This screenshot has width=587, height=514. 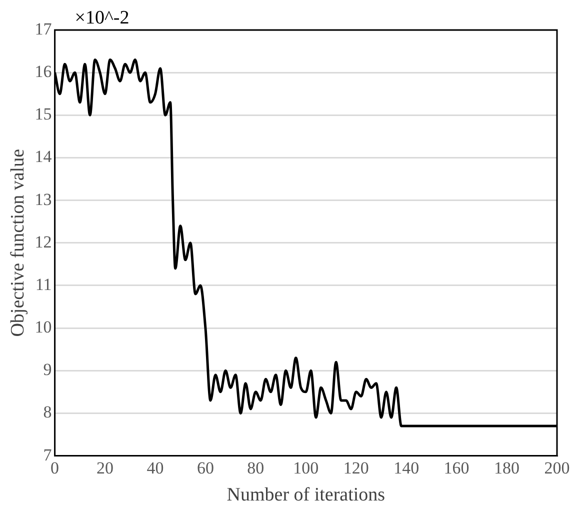 I want to click on y-tick-label: 16, so click(x=43, y=72).